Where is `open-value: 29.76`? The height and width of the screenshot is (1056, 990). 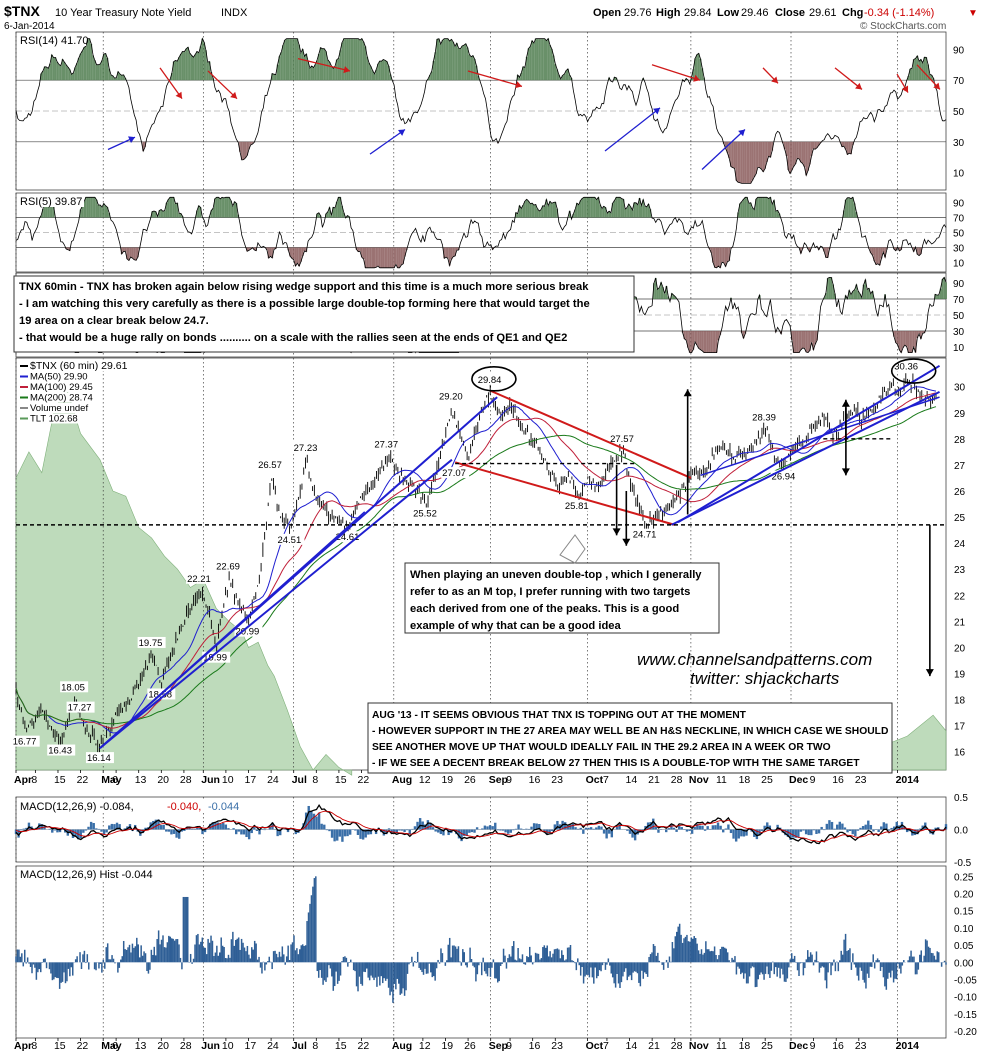
open-value: 29.76 is located at coordinates (638, 13).